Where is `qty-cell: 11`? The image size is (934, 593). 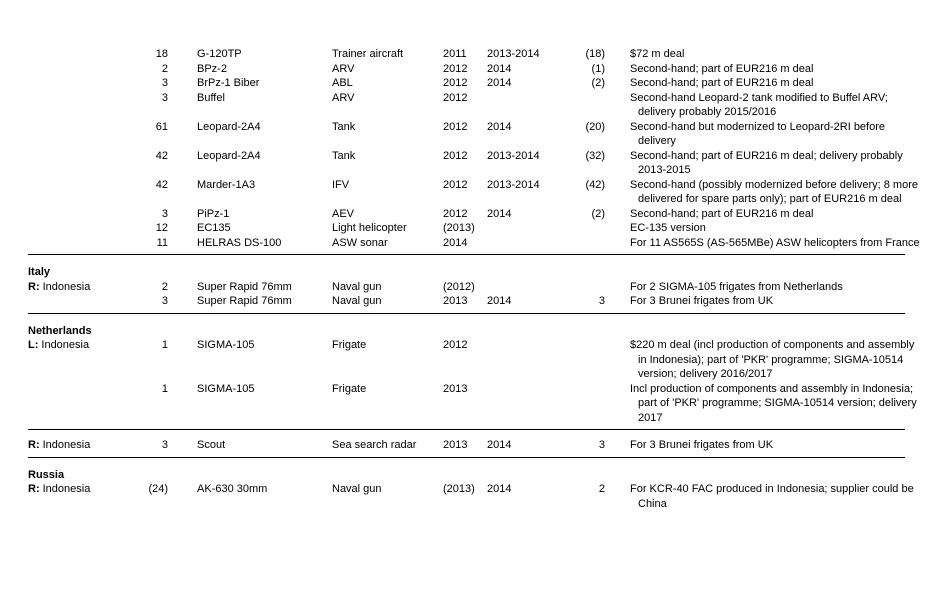 qty-cell: 11 is located at coordinates (162, 242).